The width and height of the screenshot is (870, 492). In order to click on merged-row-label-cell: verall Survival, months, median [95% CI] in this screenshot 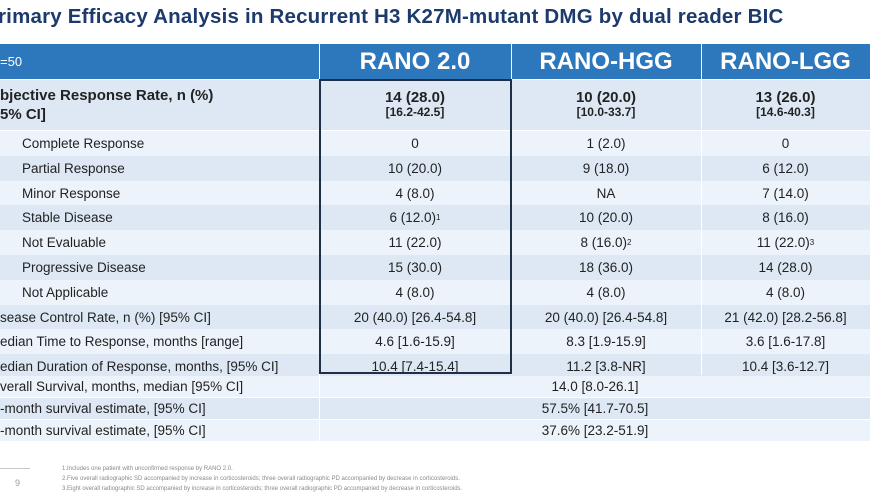, I will do `click(159, 386)`.